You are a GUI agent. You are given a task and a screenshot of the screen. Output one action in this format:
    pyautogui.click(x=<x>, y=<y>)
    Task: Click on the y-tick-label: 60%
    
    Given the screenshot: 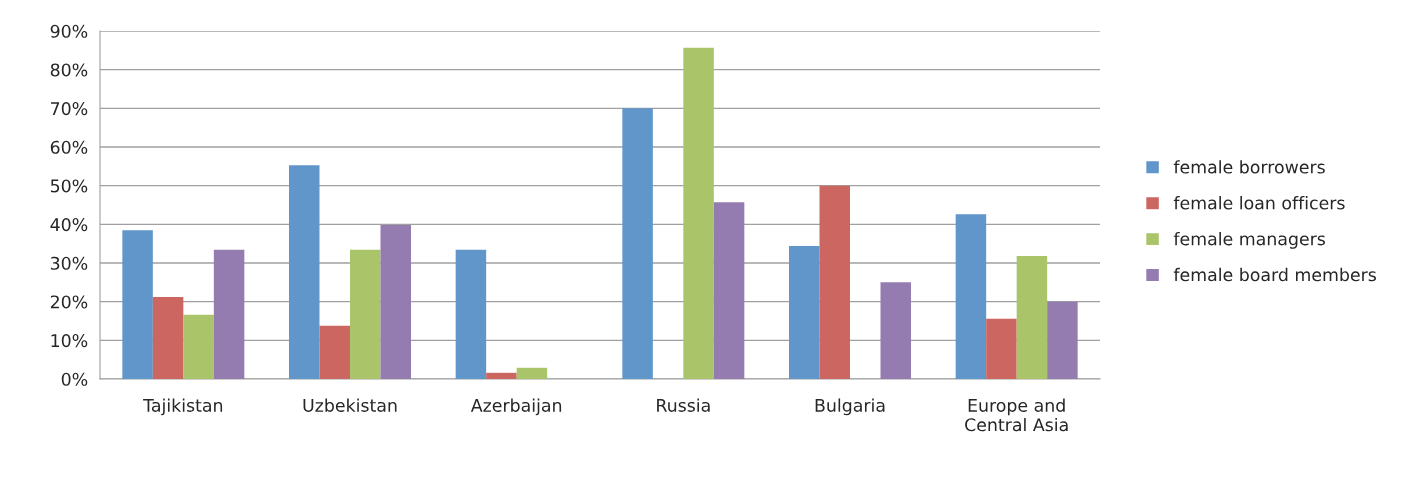 What is the action you would take?
    pyautogui.click(x=69, y=147)
    